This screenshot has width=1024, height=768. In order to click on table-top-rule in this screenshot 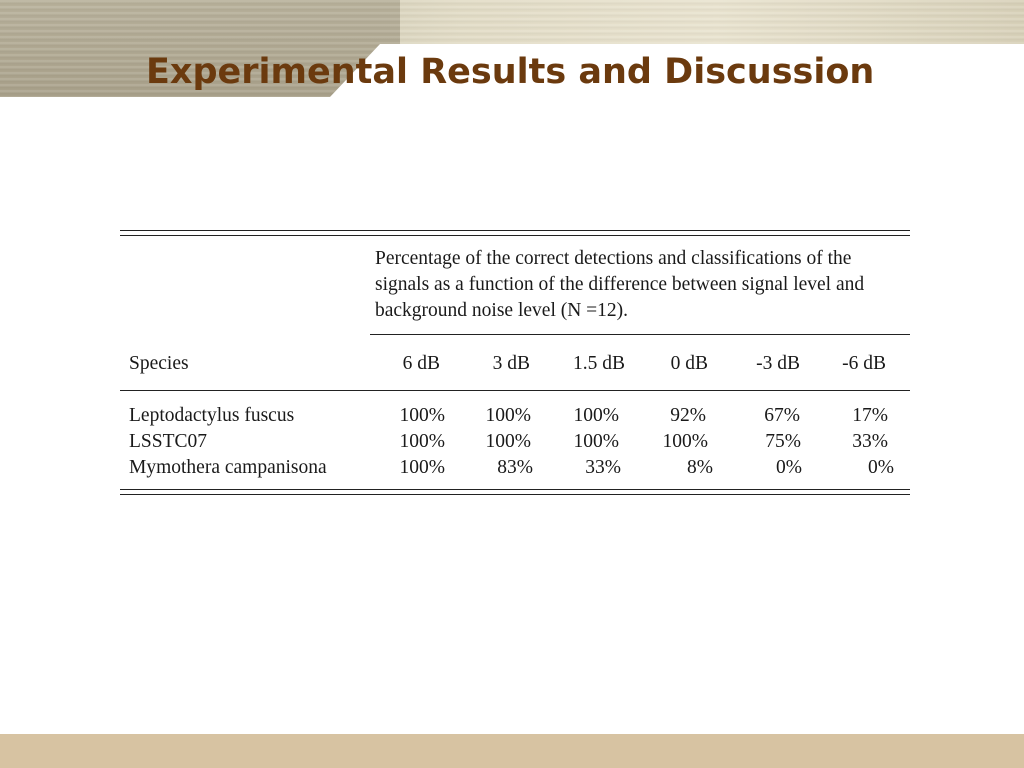, I will do `click(515, 231)`.